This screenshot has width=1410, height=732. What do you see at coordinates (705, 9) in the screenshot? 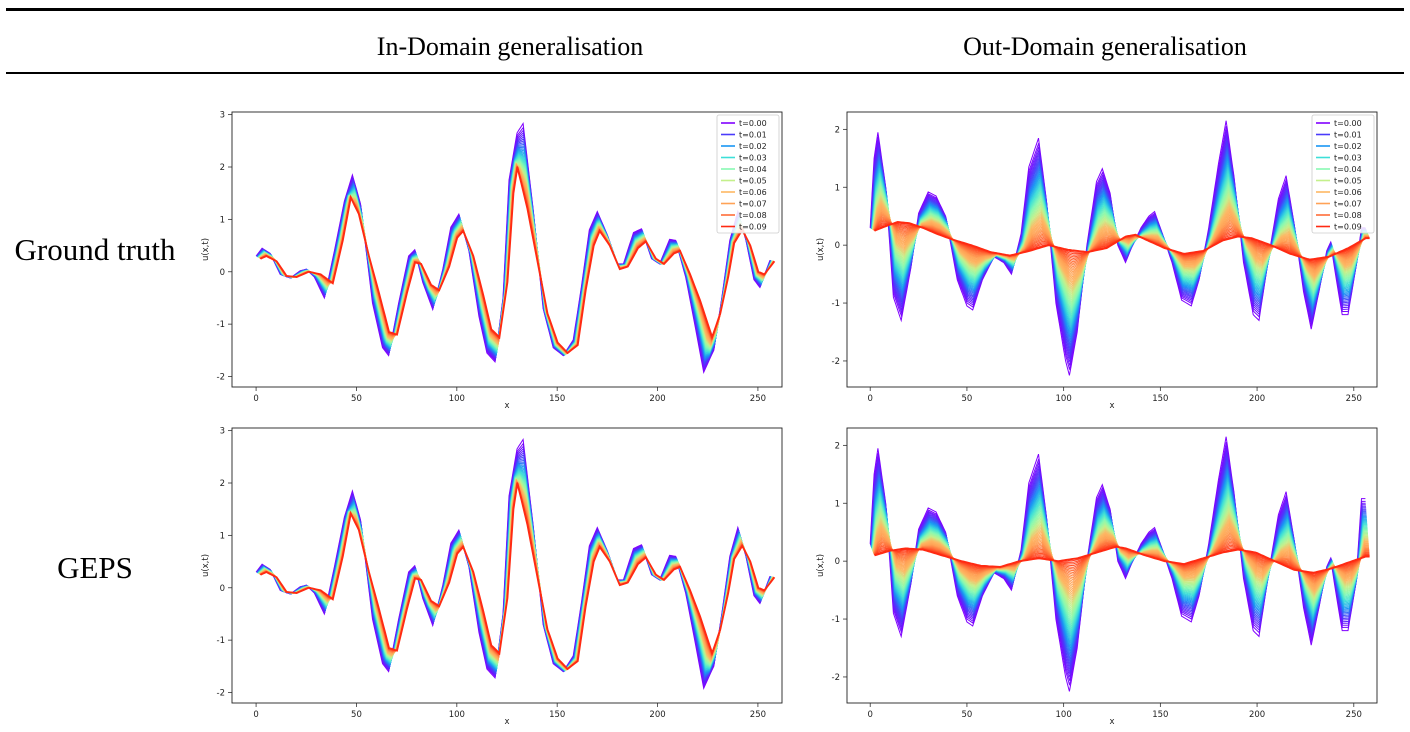
I see `top-rule` at bounding box center [705, 9].